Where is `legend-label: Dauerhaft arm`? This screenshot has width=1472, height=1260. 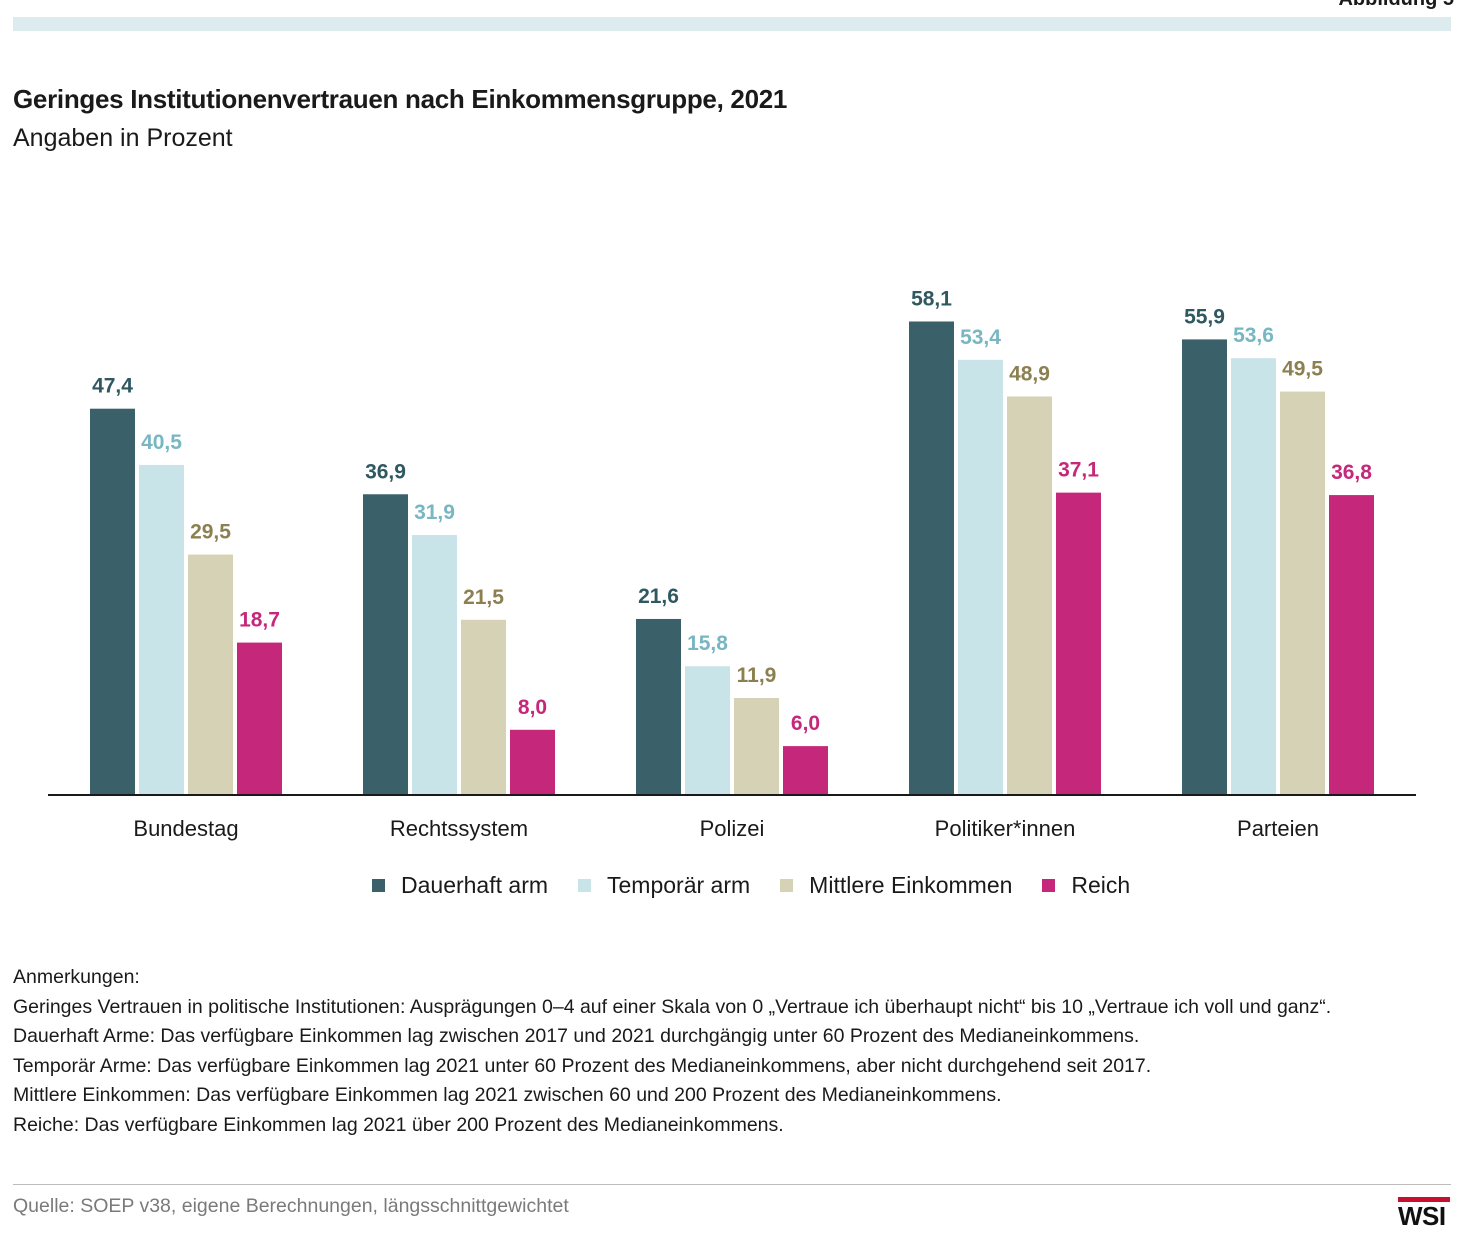
legend-label: Dauerhaft arm is located at coordinates (475, 885).